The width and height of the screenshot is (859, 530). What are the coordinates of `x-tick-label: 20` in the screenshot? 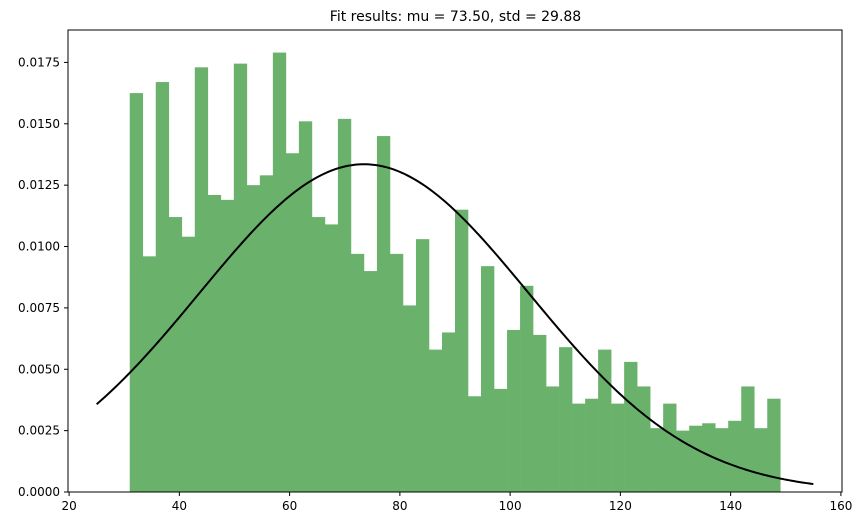 It's located at (68, 506).